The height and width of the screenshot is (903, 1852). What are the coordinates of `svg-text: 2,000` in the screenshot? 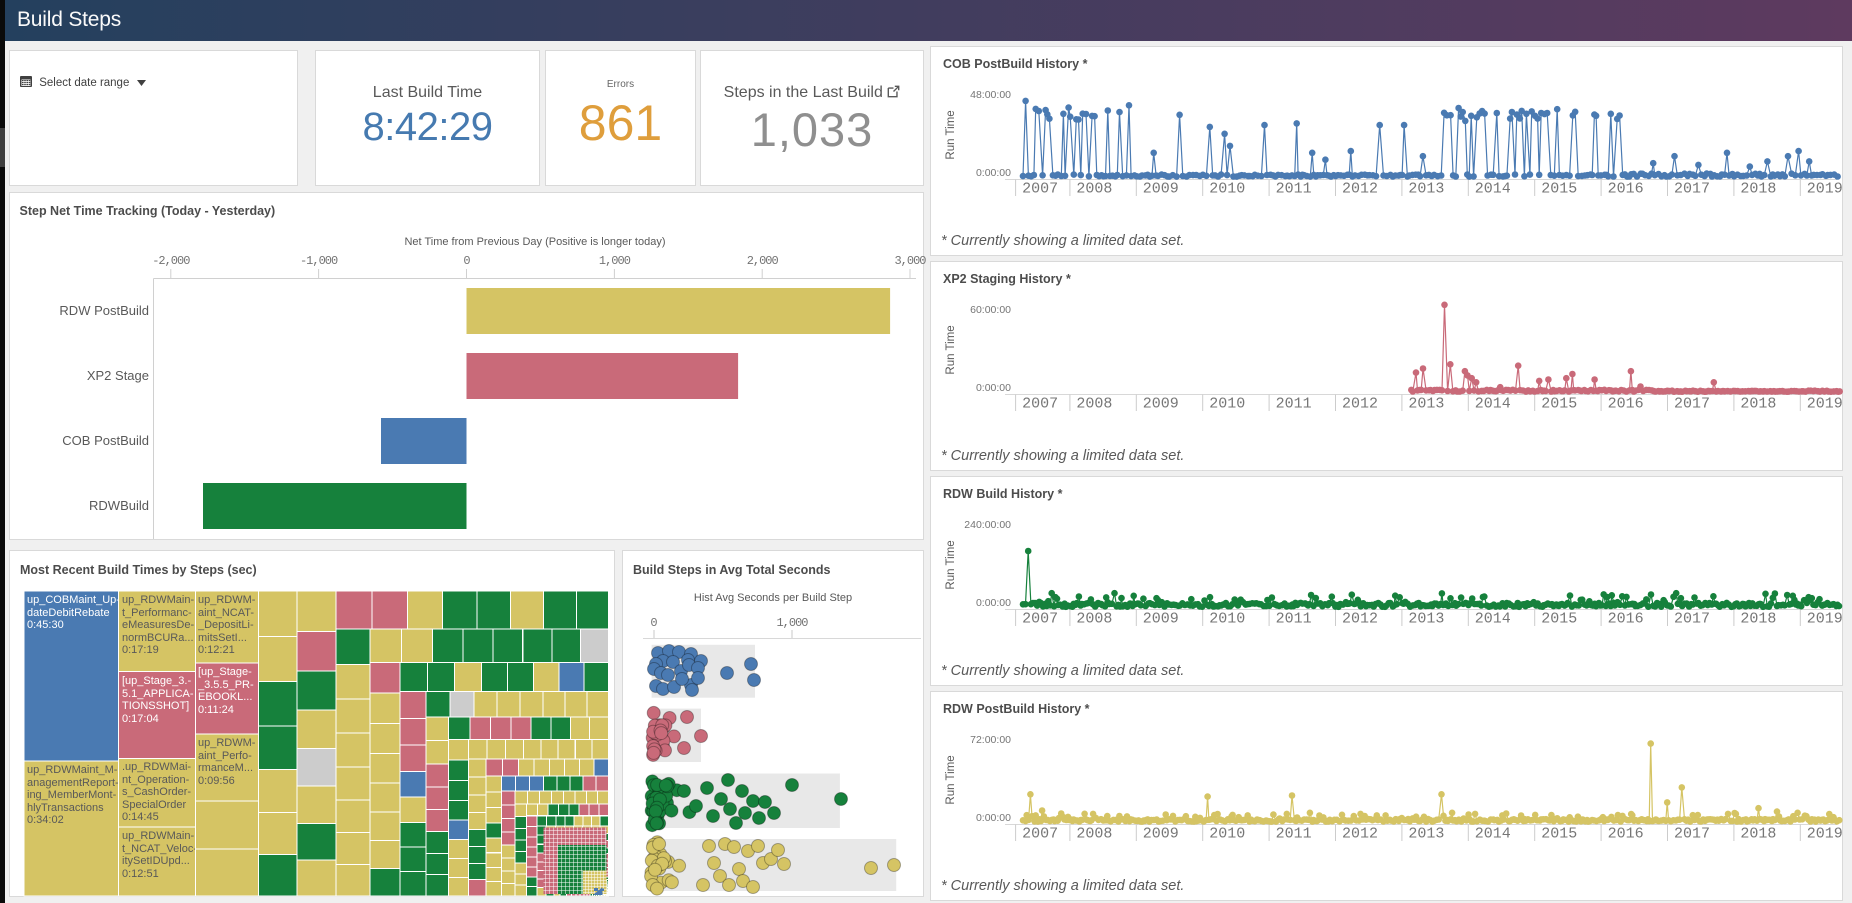 It's located at (763, 261).